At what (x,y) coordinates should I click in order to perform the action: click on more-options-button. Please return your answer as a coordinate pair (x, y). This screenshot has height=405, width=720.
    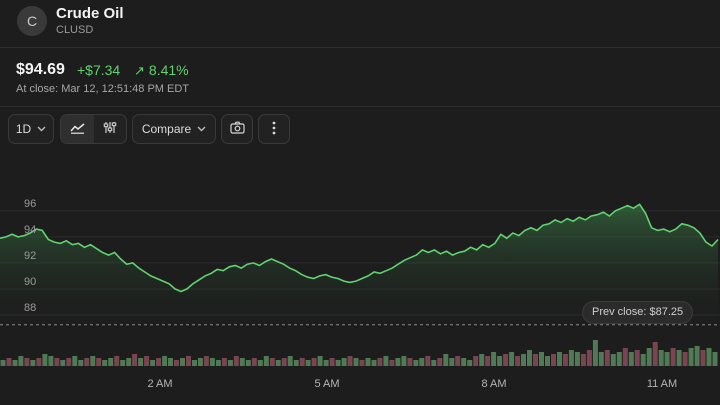
    Looking at the image, I should click on (274, 129).